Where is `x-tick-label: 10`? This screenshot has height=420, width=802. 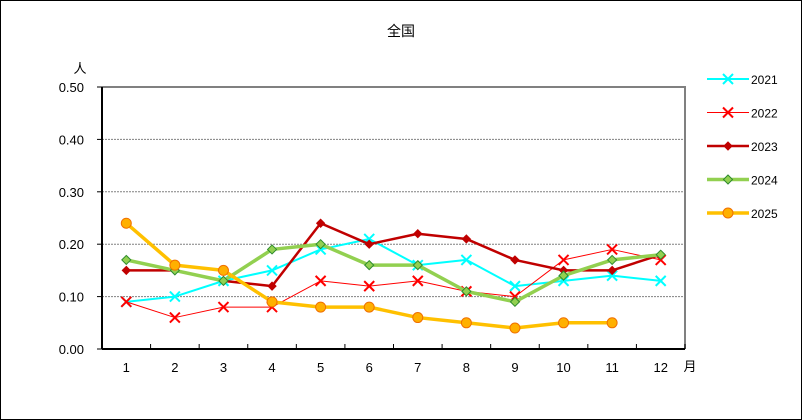
x-tick-label: 10 is located at coordinates (563, 367).